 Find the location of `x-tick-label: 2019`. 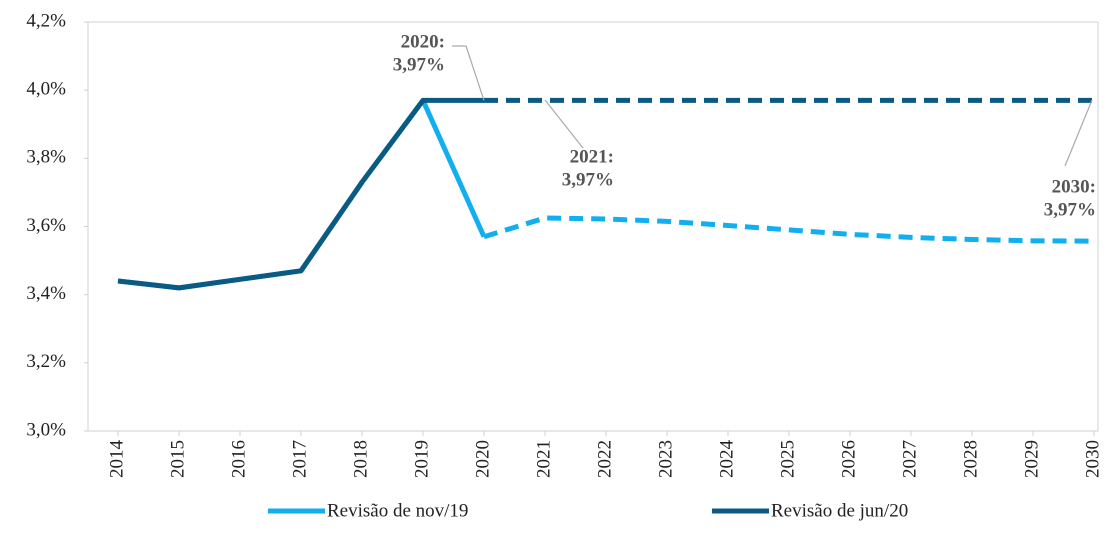

x-tick-label: 2019 is located at coordinates (421, 459).